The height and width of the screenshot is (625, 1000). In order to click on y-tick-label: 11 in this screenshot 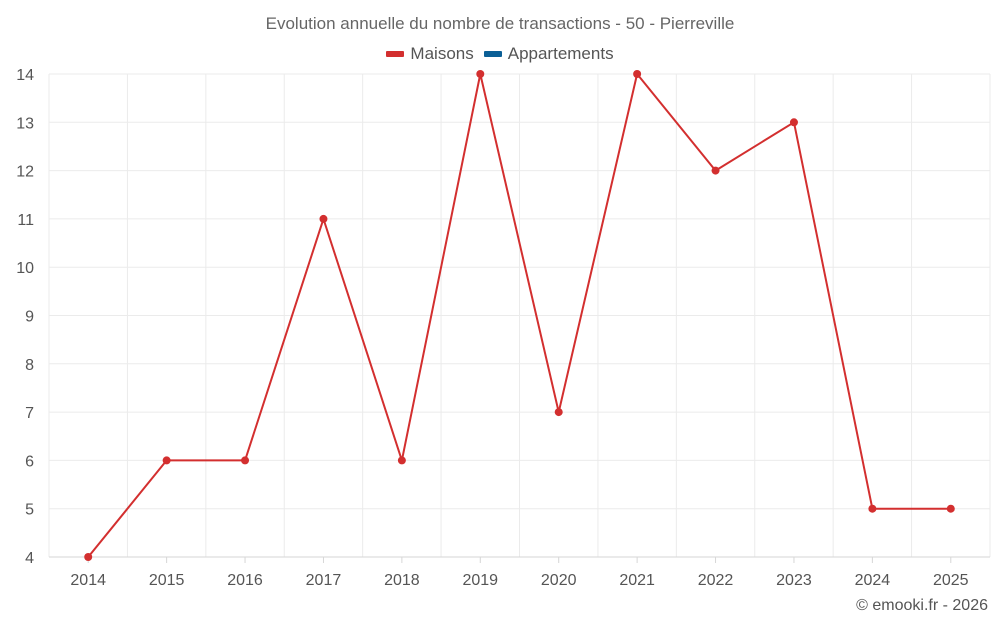, I will do `click(25, 220)`.